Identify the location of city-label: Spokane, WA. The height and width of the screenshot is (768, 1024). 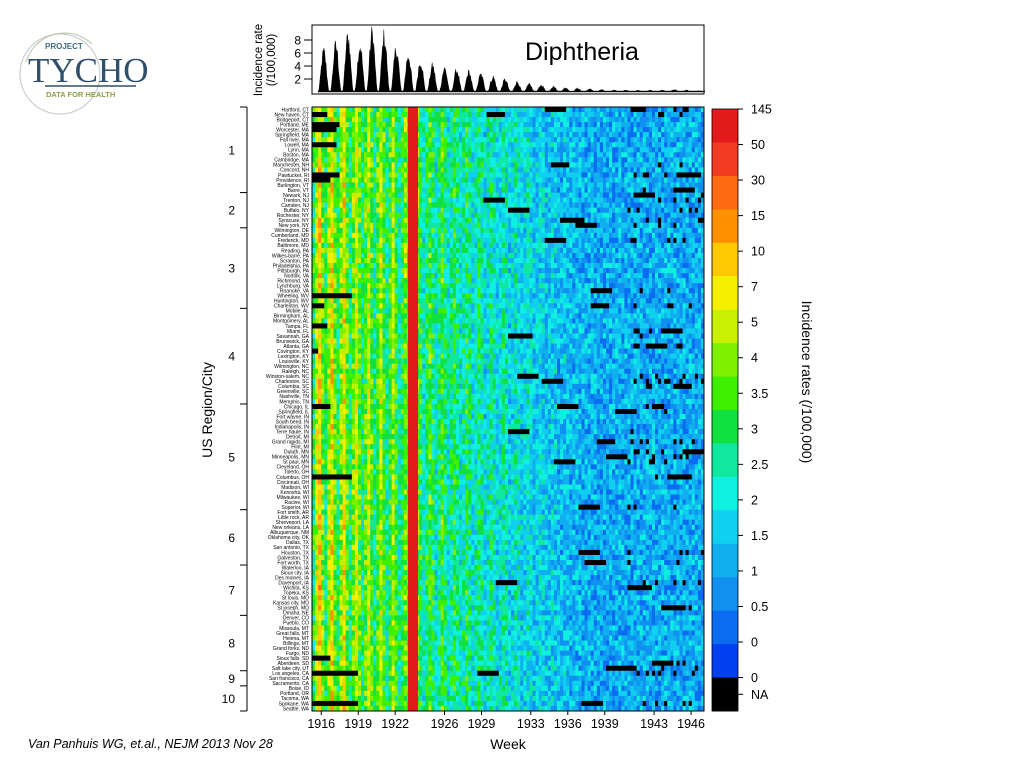
(294, 704).